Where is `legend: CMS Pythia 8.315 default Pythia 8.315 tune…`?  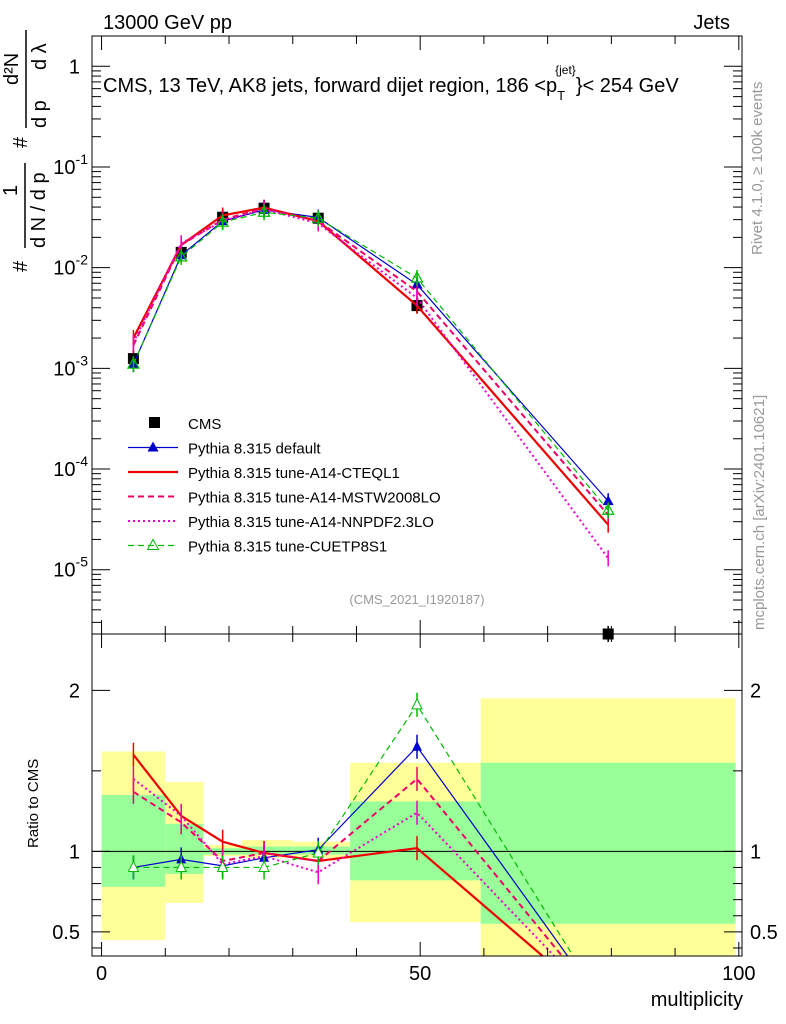
legend: CMS Pythia 8.315 default Pythia 8.315 tune… is located at coordinates (284, 486).